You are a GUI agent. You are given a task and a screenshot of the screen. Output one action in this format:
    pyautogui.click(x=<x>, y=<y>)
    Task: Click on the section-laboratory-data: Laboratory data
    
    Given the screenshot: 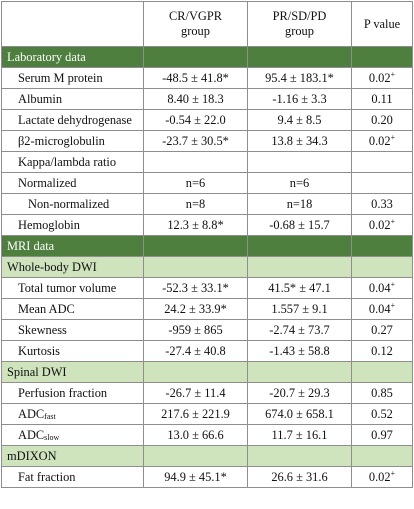 What is the action you would take?
    pyautogui.click(x=207, y=57)
    